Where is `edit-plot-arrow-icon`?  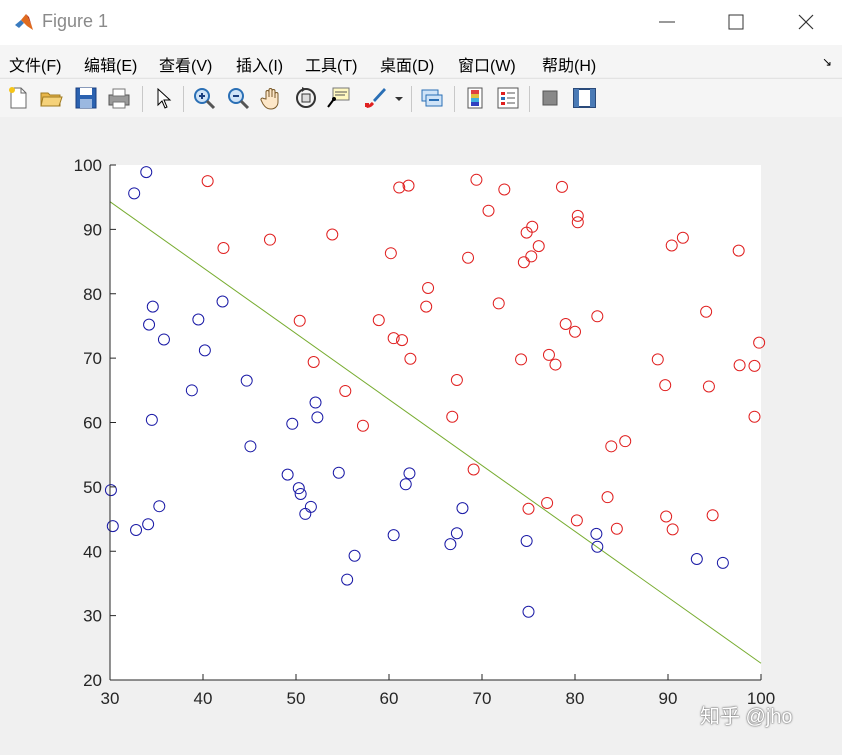
edit-plot-arrow-icon is located at coordinates (163, 98).